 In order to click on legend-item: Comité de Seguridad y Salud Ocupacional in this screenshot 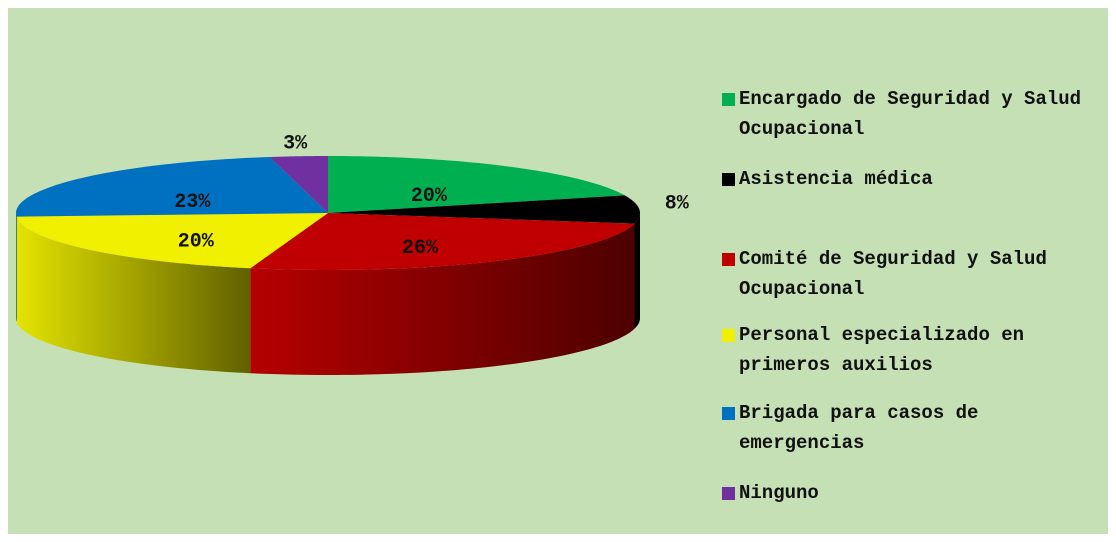, I will do `click(912, 274)`.